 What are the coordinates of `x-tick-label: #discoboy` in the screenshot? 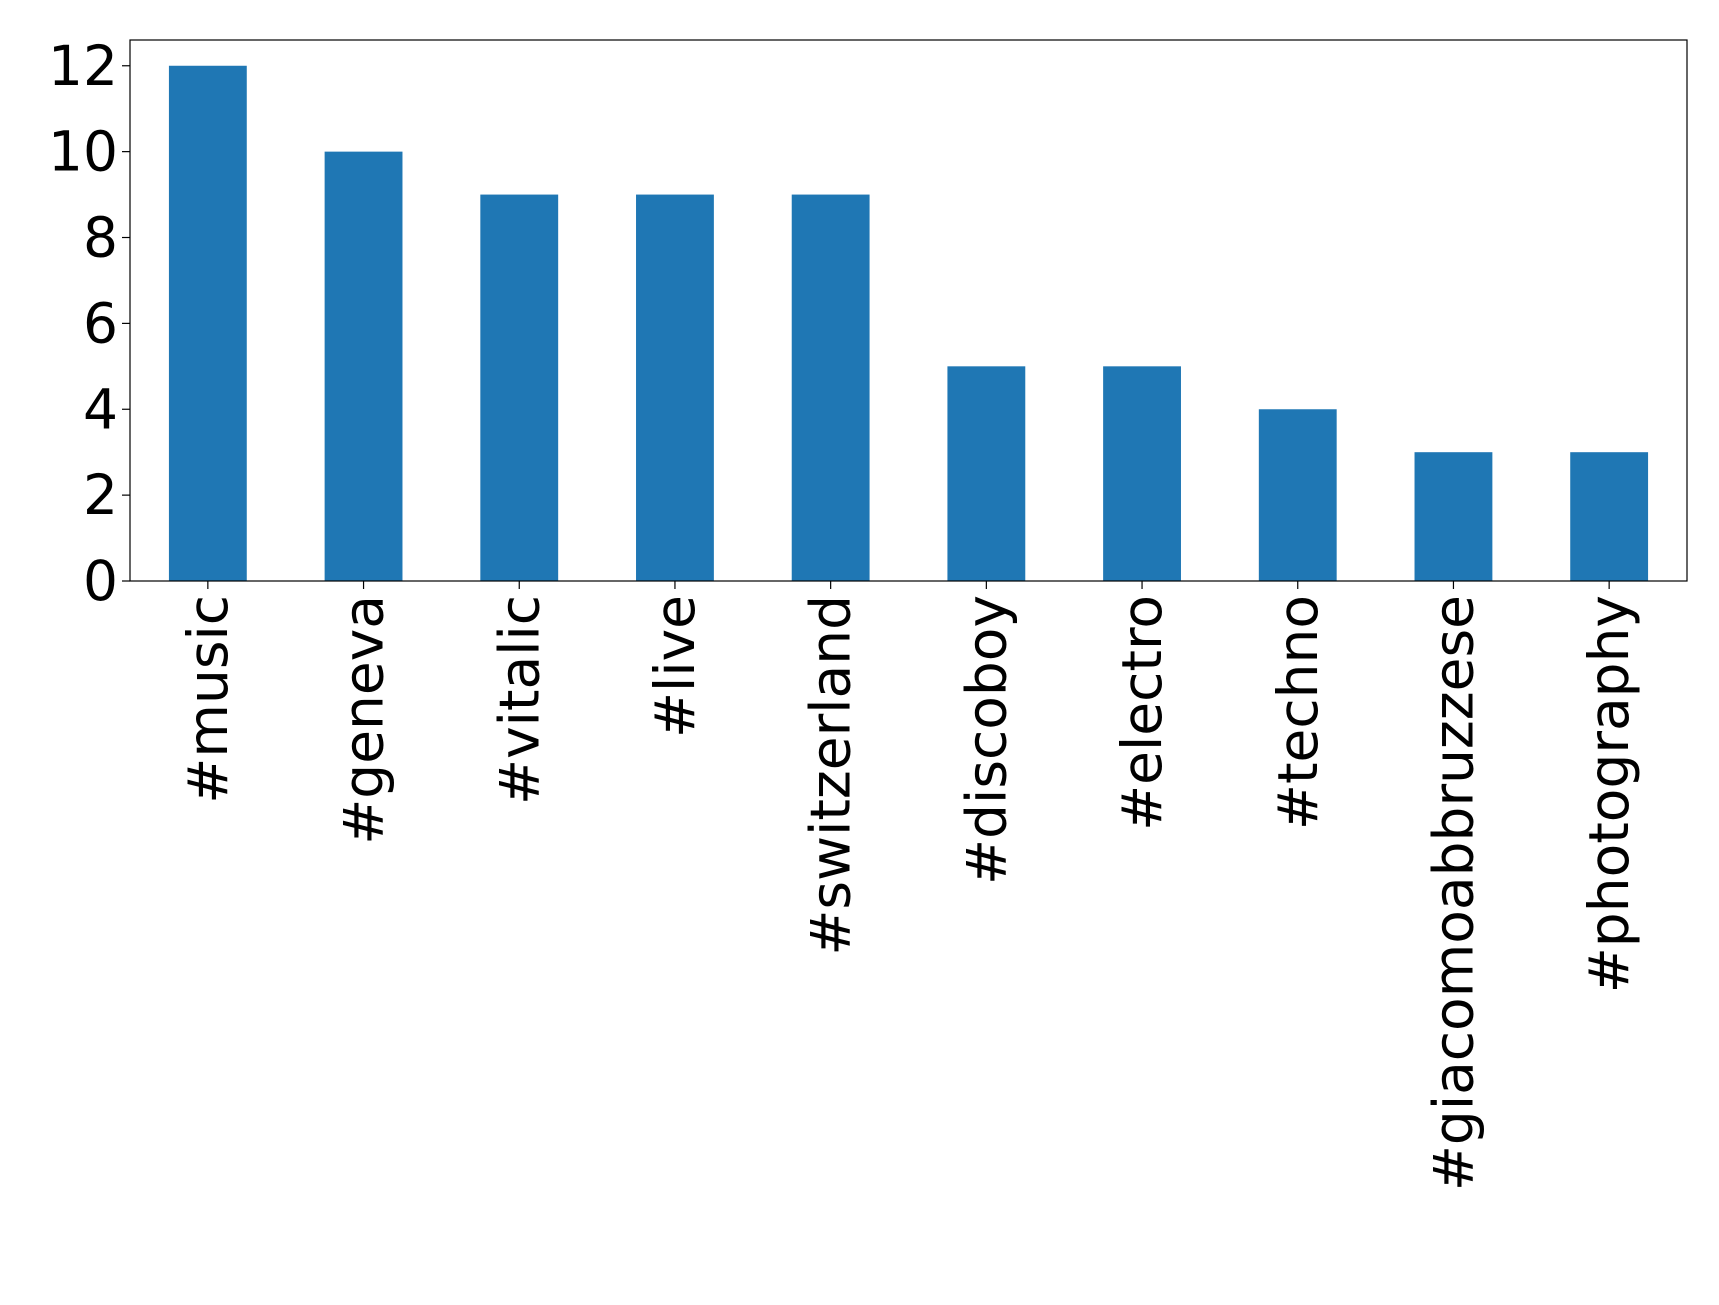 It's located at (986, 740).